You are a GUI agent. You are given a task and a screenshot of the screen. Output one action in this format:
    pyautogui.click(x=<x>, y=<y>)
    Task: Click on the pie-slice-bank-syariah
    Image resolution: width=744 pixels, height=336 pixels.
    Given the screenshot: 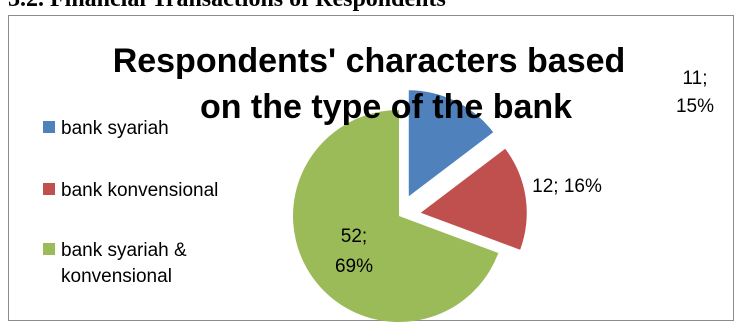 What is the action you would take?
    pyautogui.click(x=451, y=143)
    